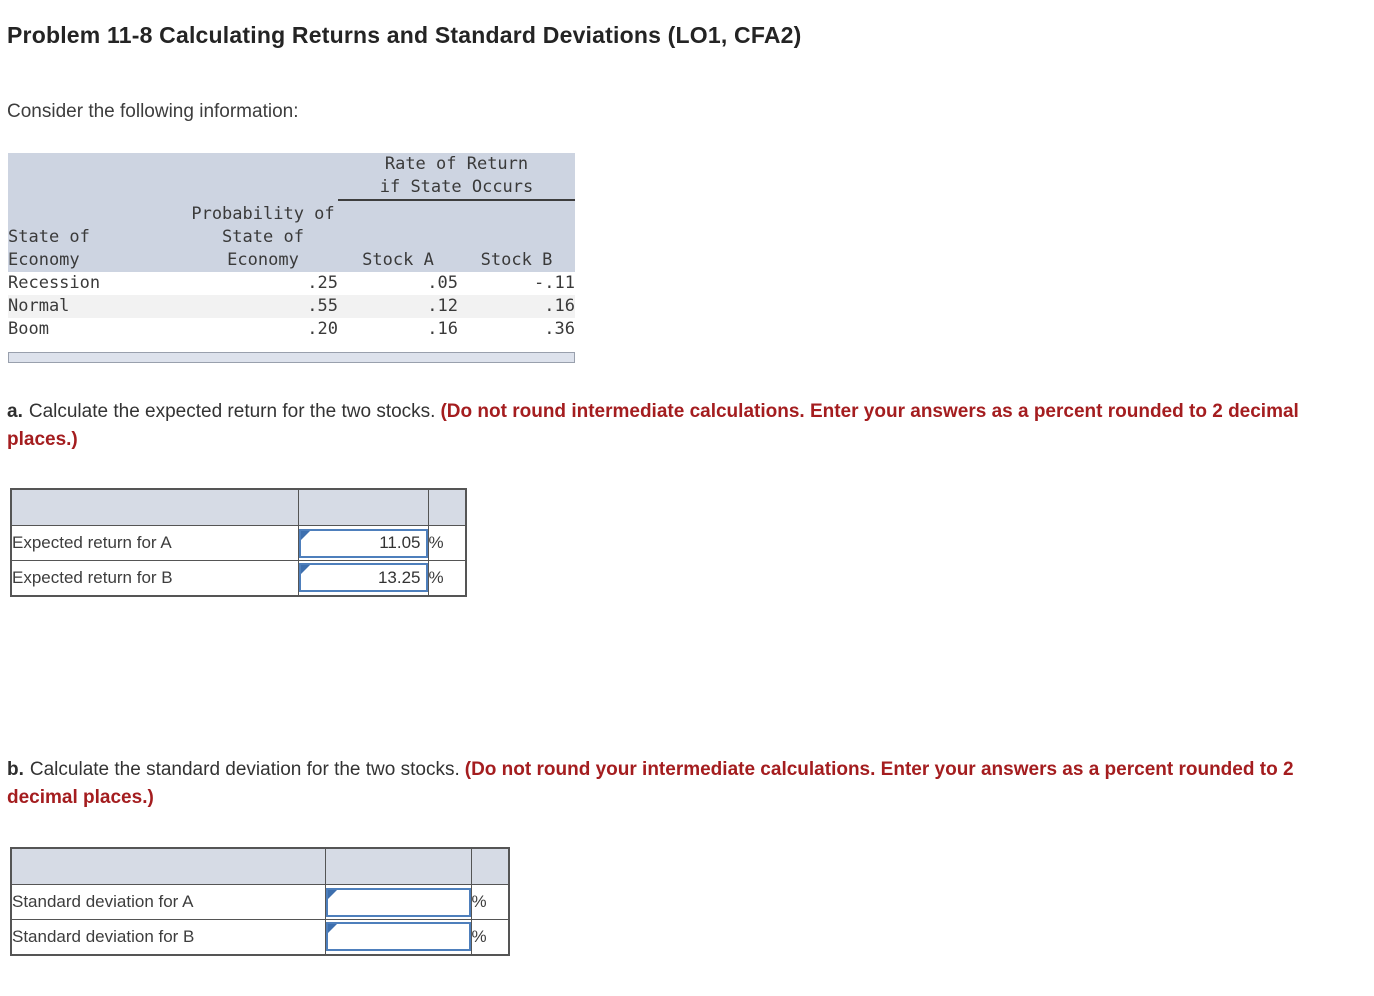 This screenshot has width=1374, height=996. I want to click on row-label: Standard deviation for B, so click(168, 937).